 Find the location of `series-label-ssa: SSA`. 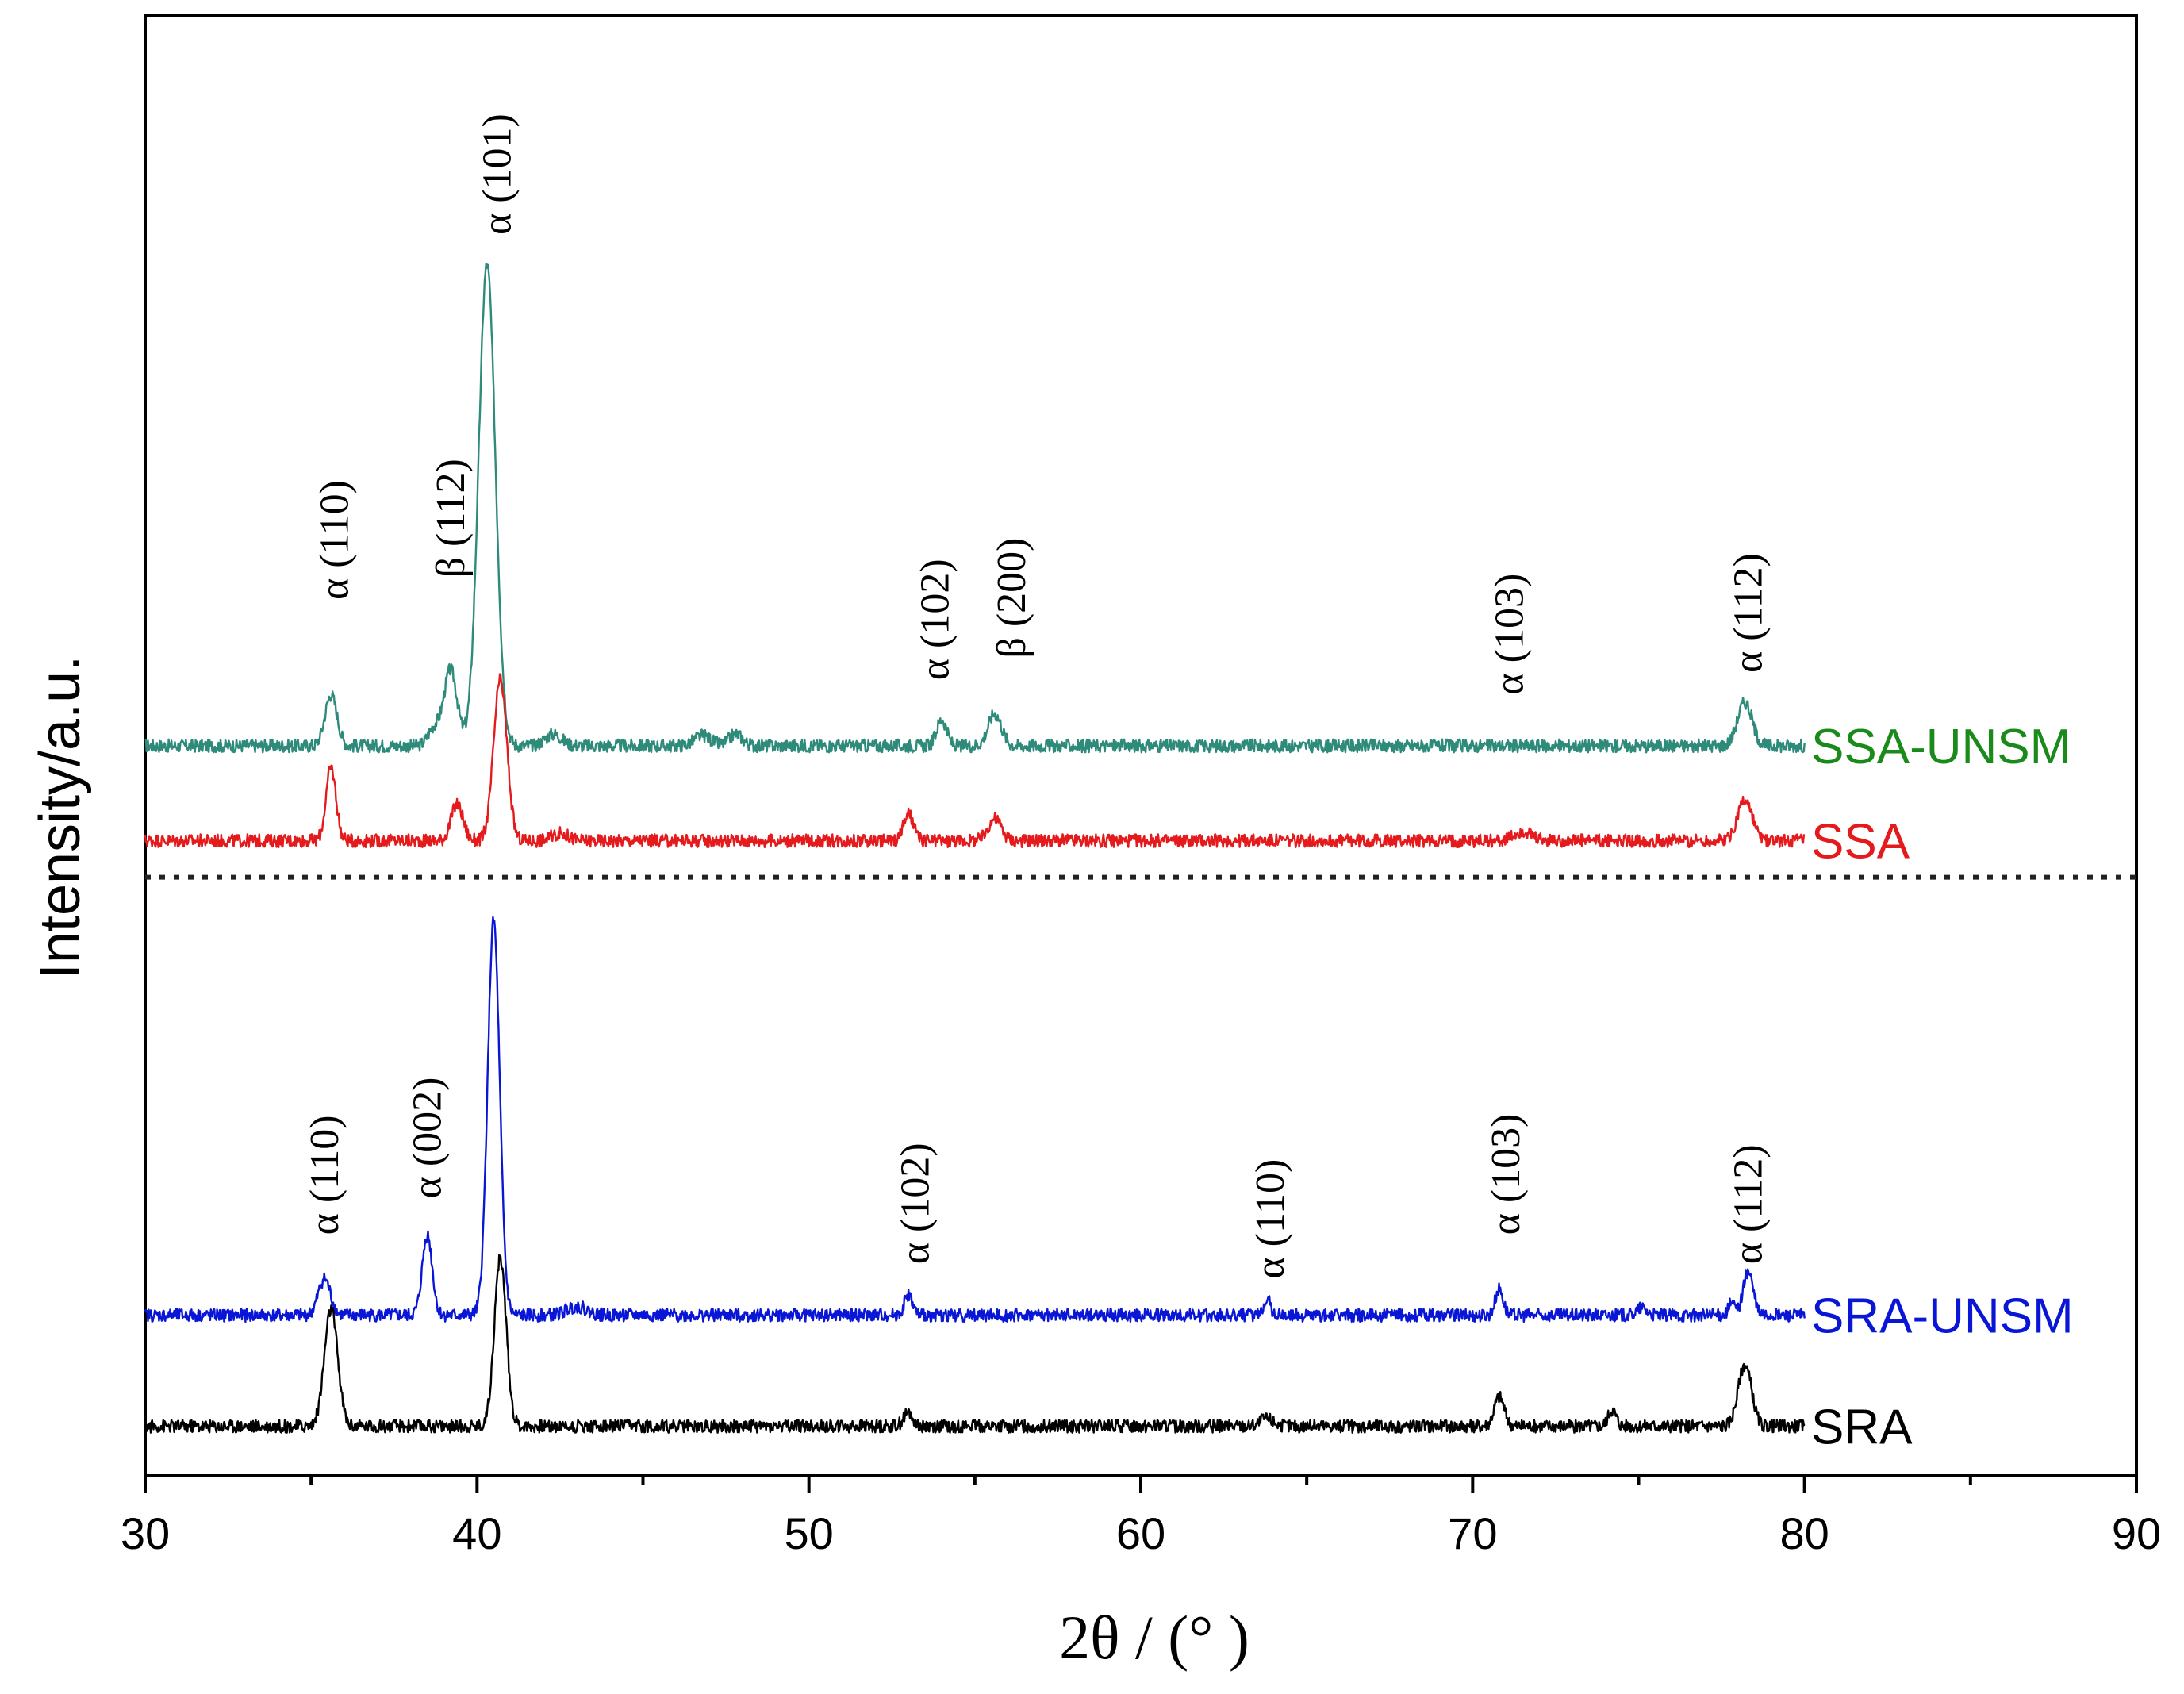

series-label-ssa: SSA is located at coordinates (1860, 842).